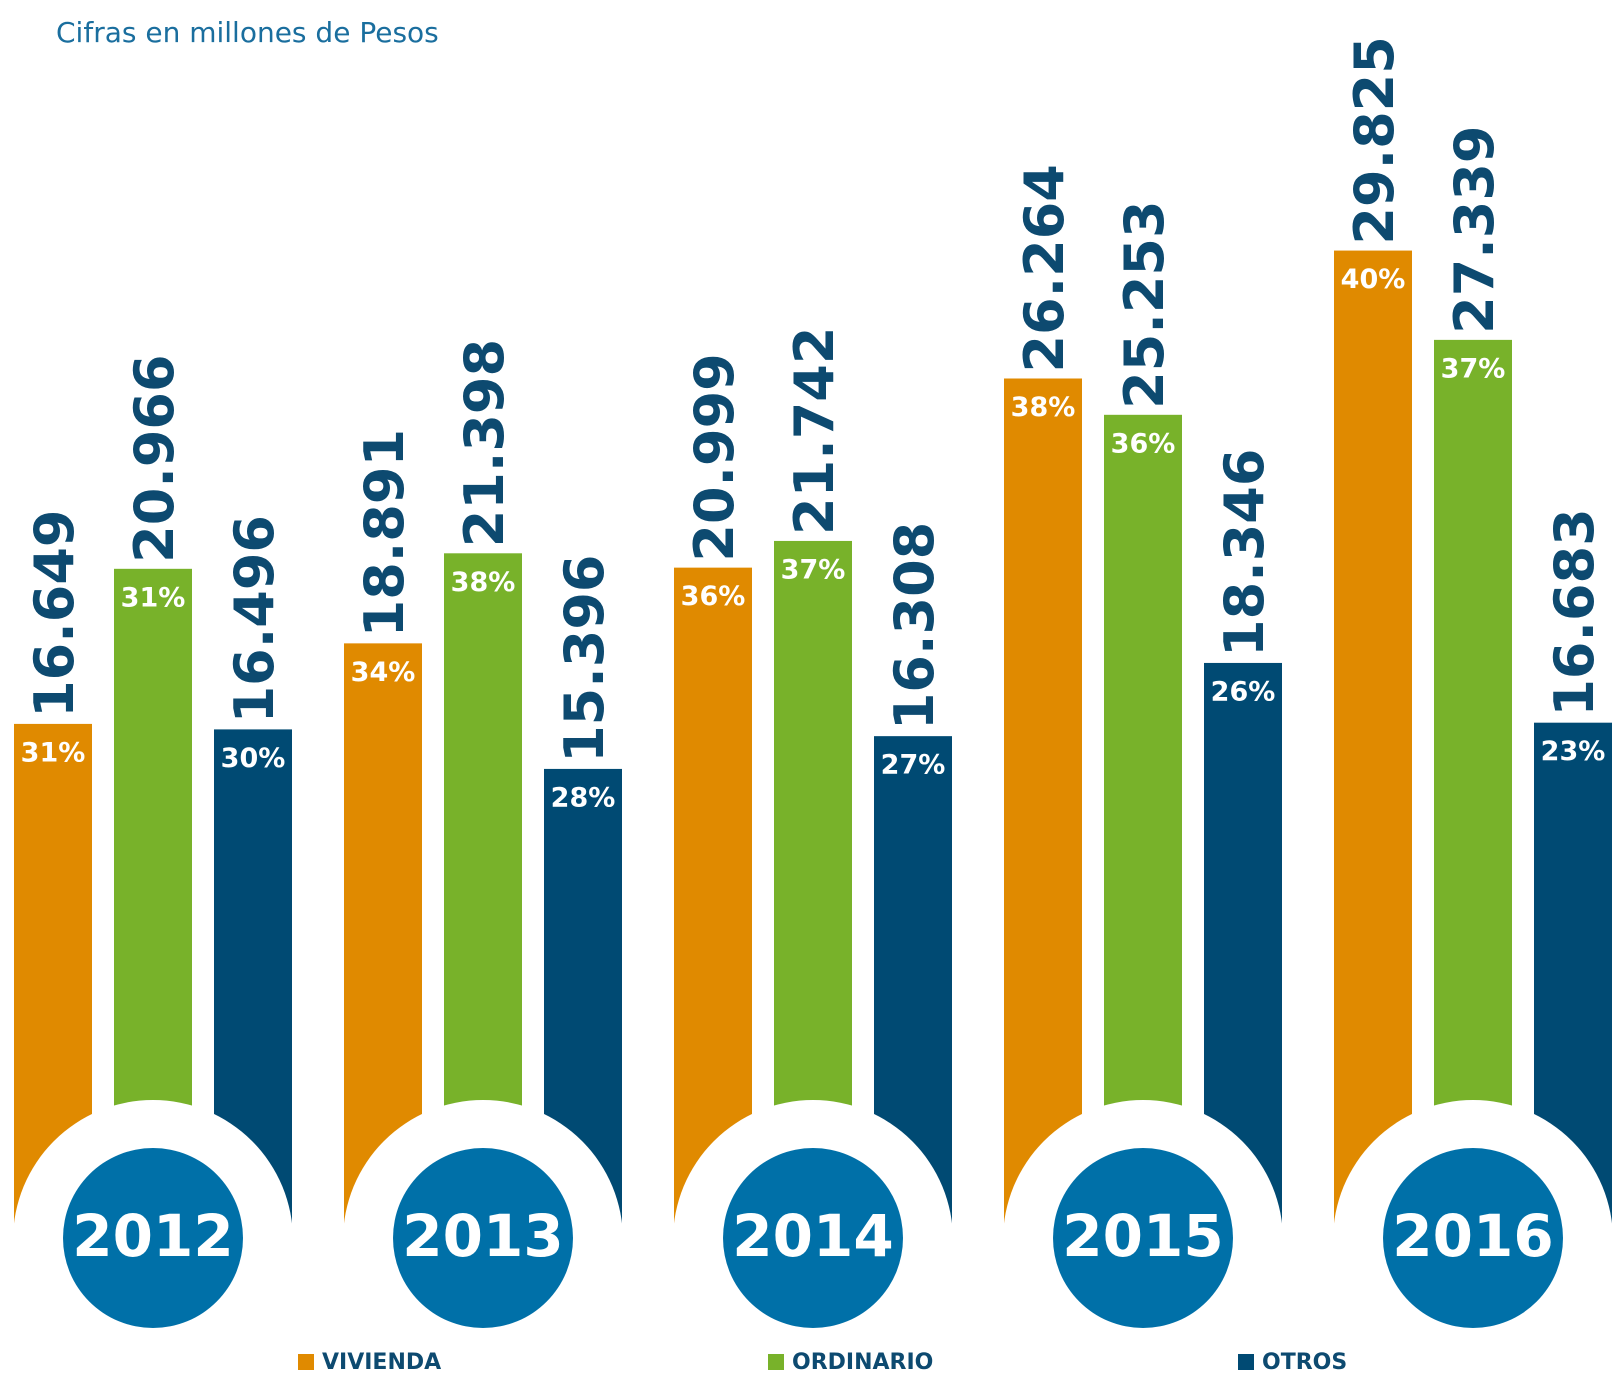  I want to click on value-label: 21.398, so click(484, 443).